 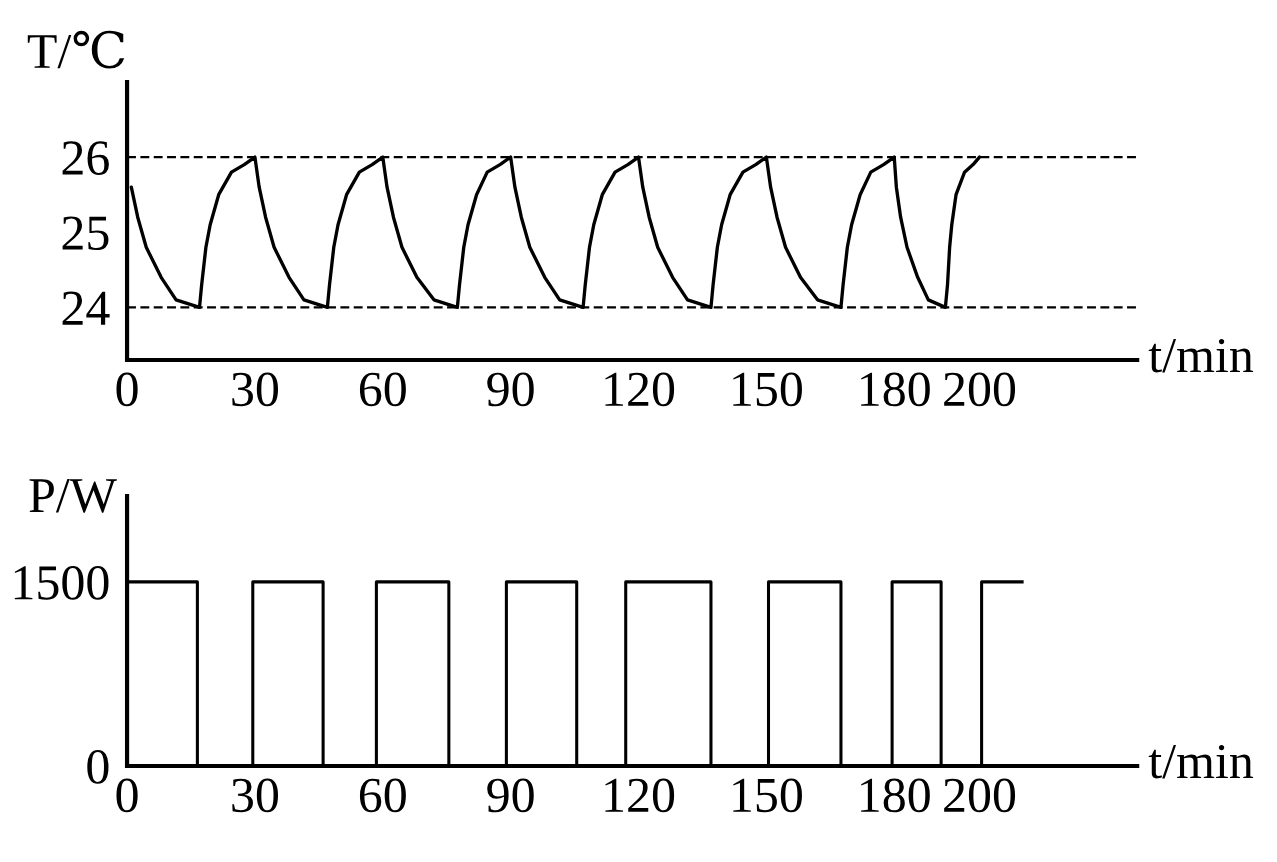 I want to click on y-tick-label: 24, so click(x=86, y=308).